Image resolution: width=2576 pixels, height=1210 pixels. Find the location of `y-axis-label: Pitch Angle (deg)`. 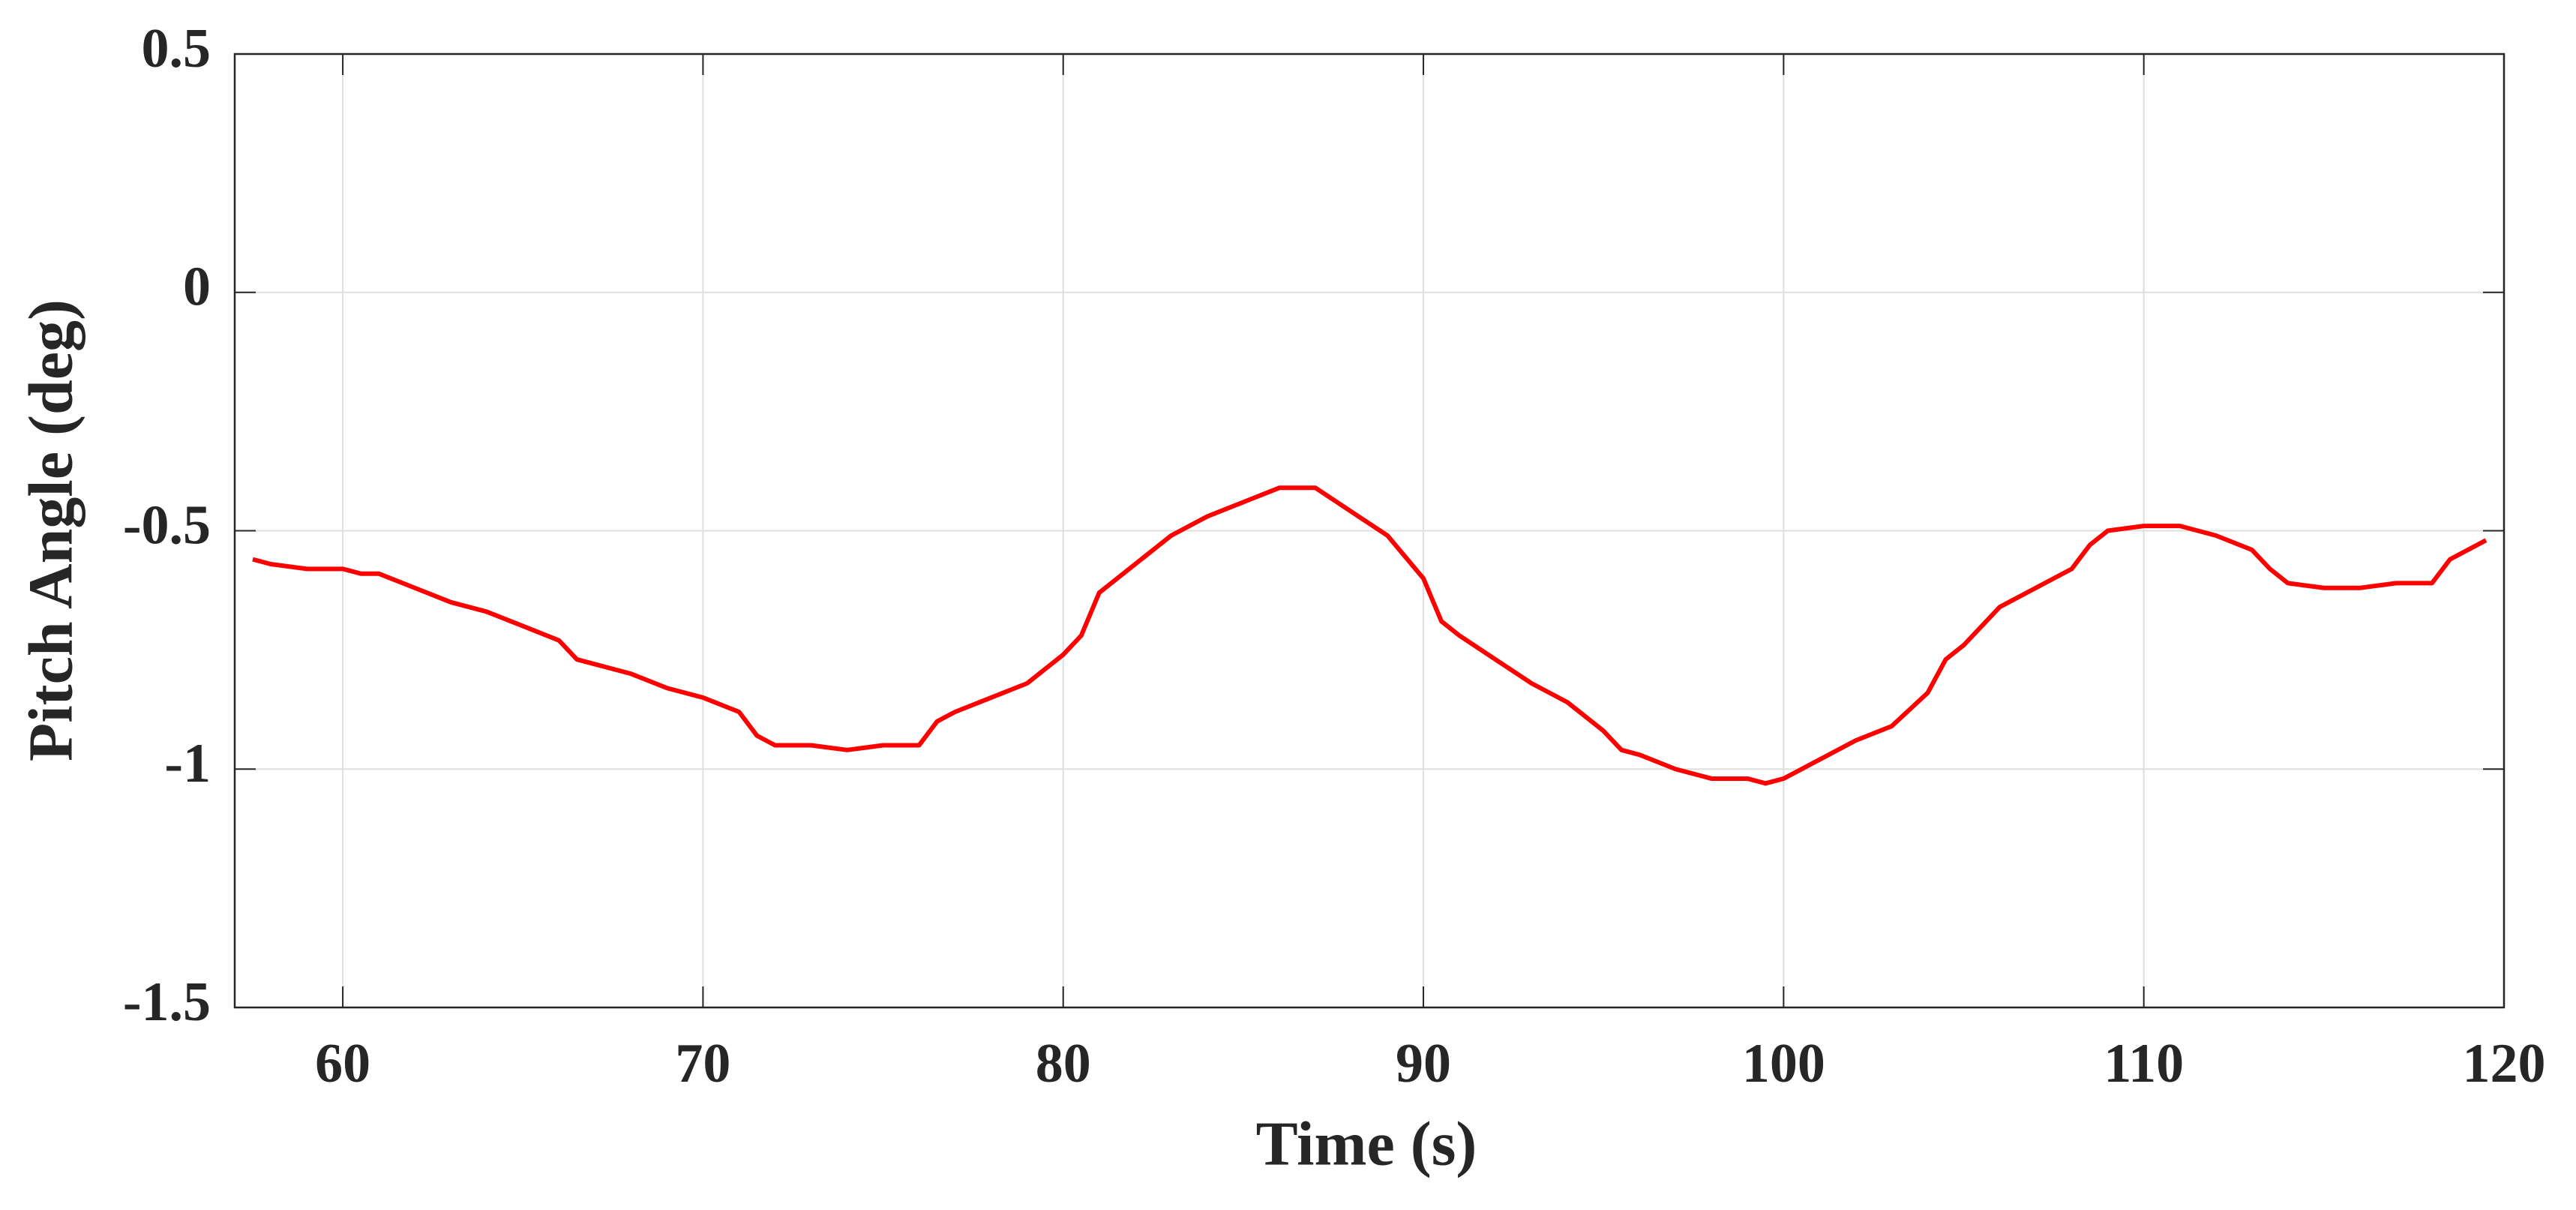

y-axis-label: Pitch Angle (deg) is located at coordinates (51, 530).